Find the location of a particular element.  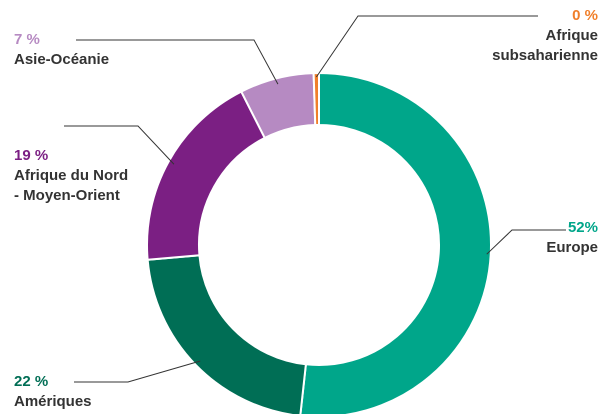

name-afrique-subsaharienne-2: subsaharienne is located at coordinates (545, 55).